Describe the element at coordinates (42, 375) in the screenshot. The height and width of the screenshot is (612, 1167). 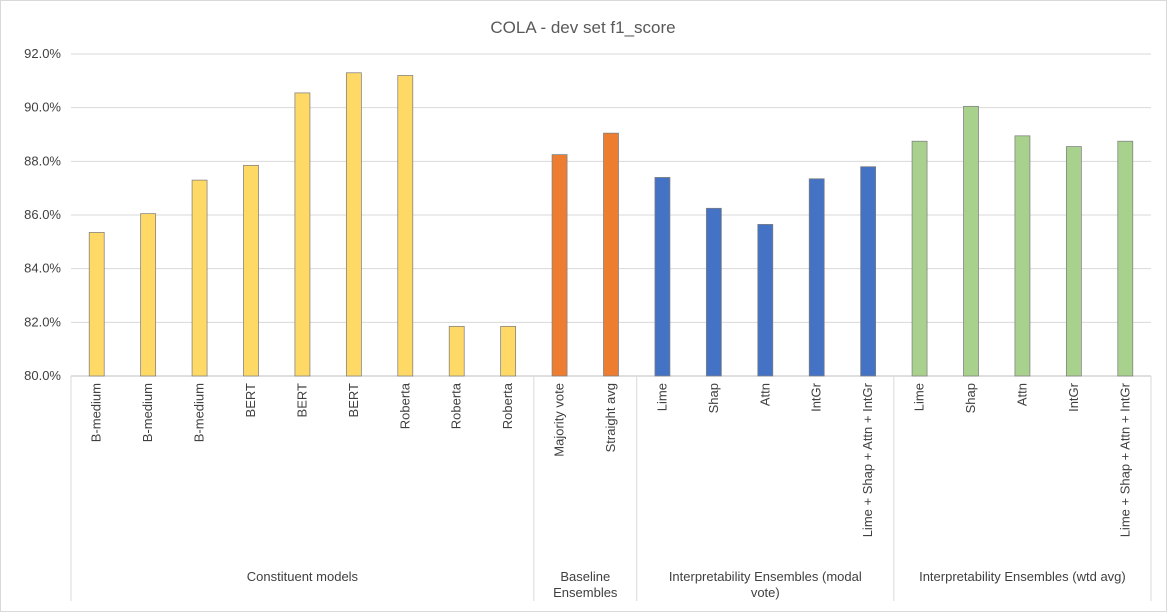
I see `y-tick-label: 80.0%` at that location.